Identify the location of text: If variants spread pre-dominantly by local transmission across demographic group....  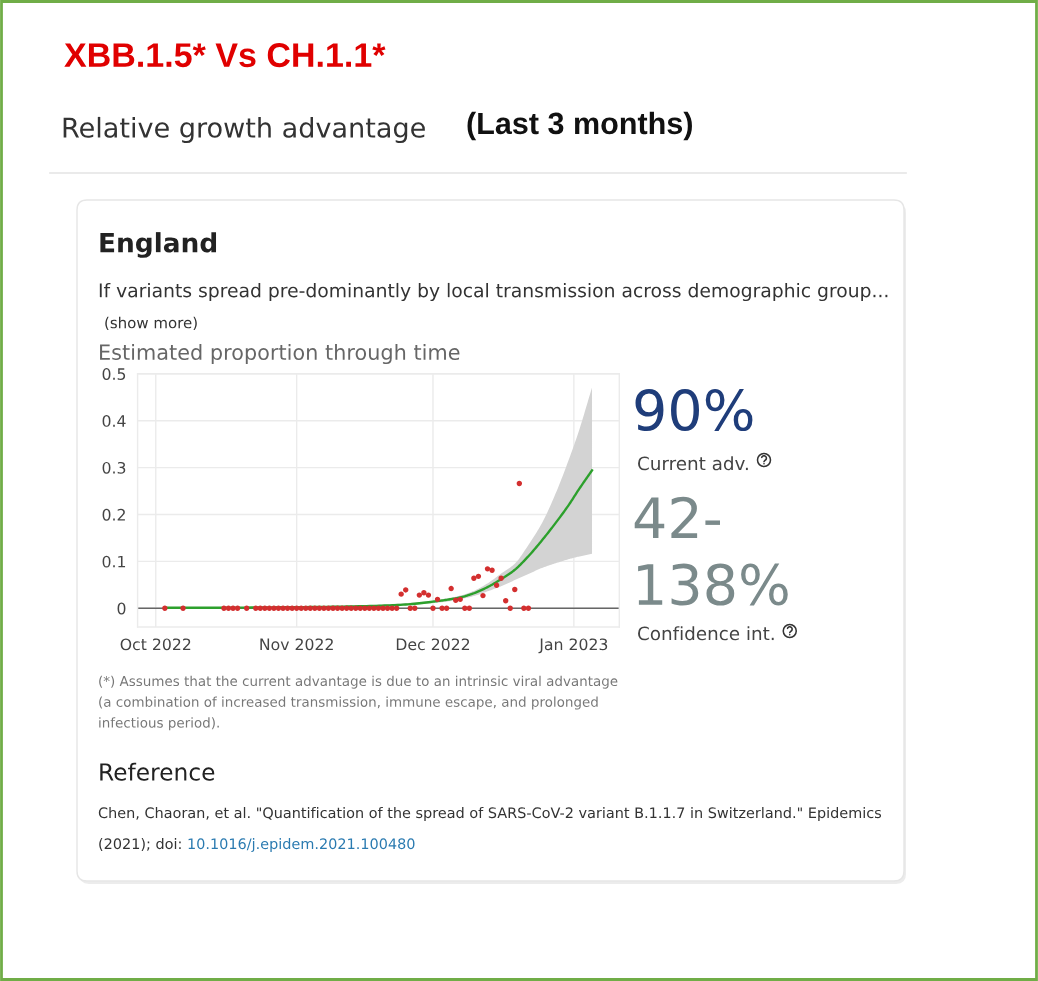
(493, 292).